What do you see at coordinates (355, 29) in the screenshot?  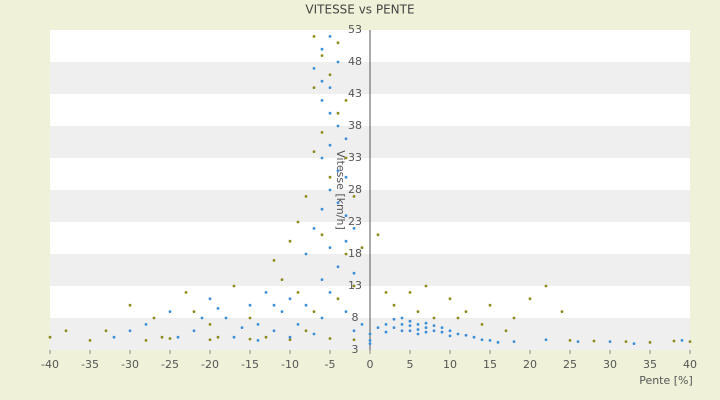 I see `y-tick-label: 53` at bounding box center [355, 29].